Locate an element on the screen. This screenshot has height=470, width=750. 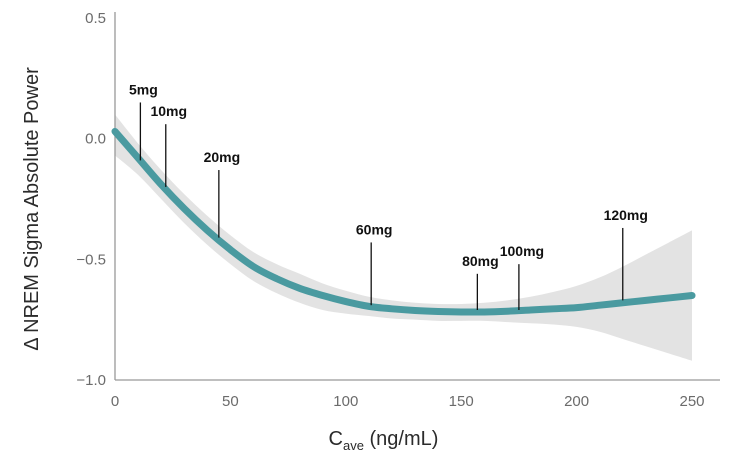
dose-label: 20mg is located at coordinates (222, 157).